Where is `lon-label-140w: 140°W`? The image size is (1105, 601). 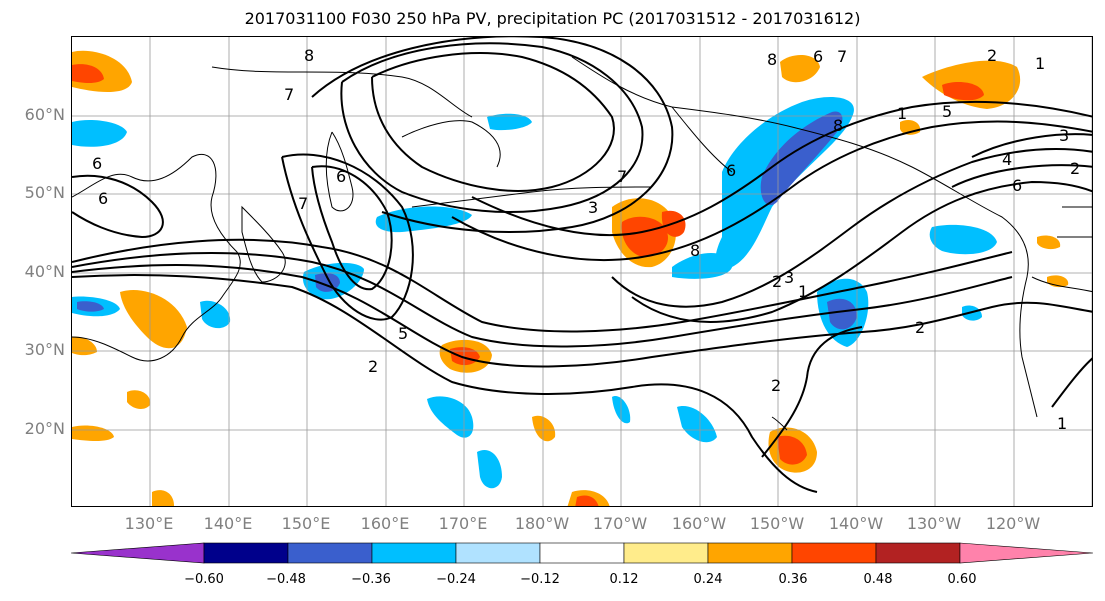 lon-label-140w: 140°W is located at coordinates (856, 523).